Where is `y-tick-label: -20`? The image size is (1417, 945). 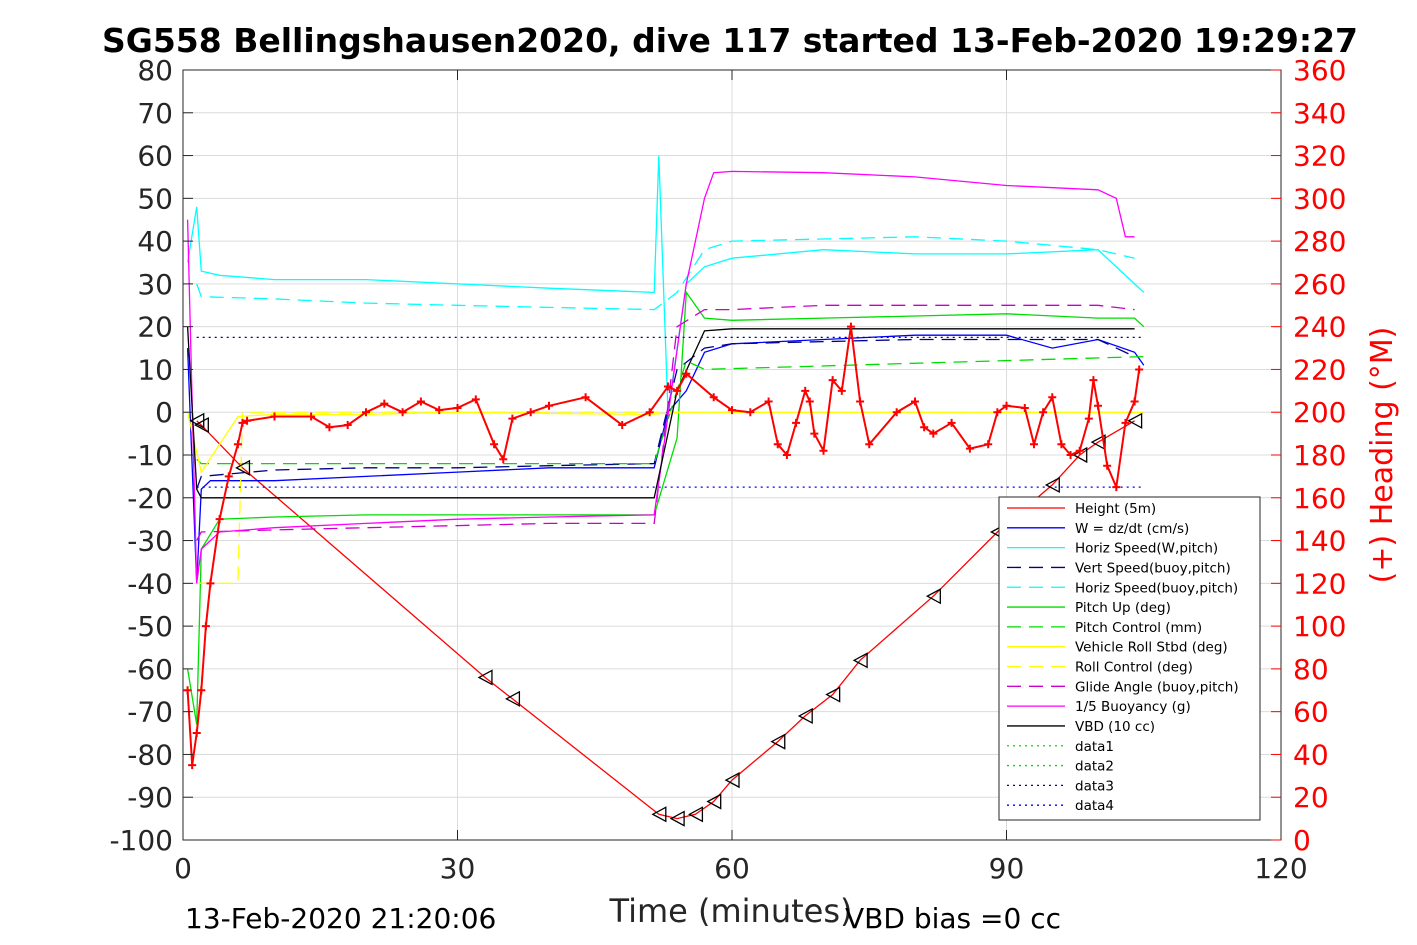
y-tick-label: -20 is located at coordinates (150, 498).